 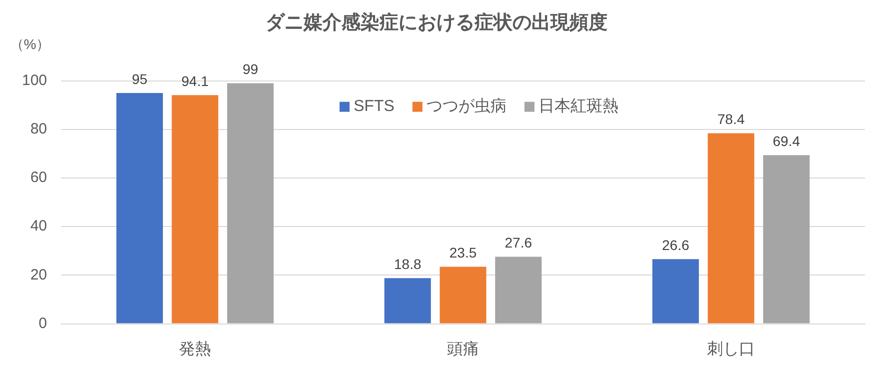 What do you see at coordinates (43, 323) in the screenshot?
I see `y-tick-label: 0` at bounding box center [43, 323].